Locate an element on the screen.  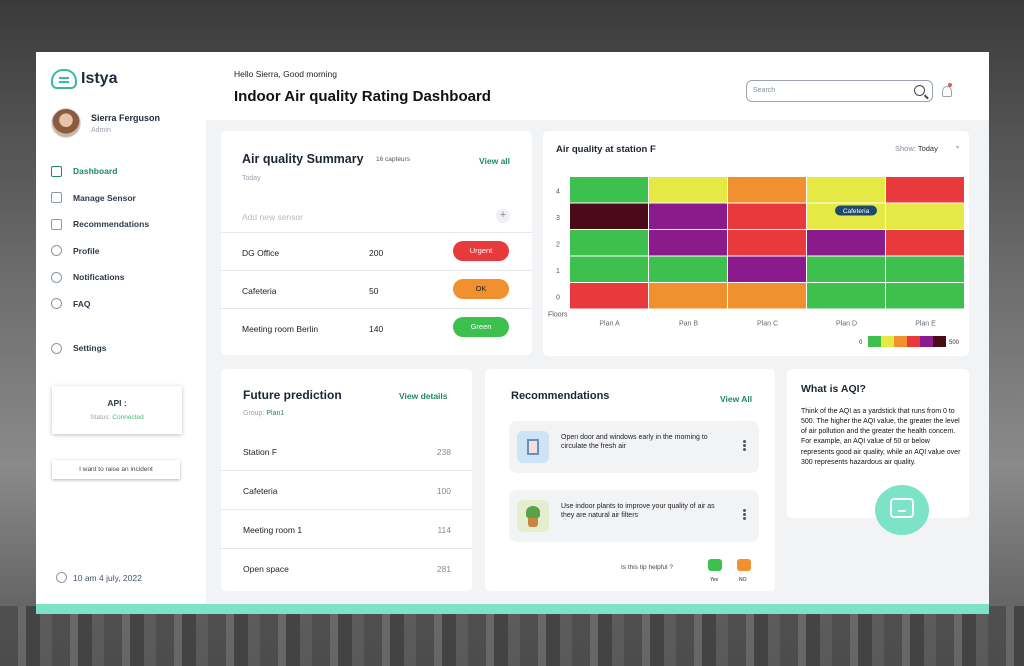
plant-icon is located at coordinates (533, 516).